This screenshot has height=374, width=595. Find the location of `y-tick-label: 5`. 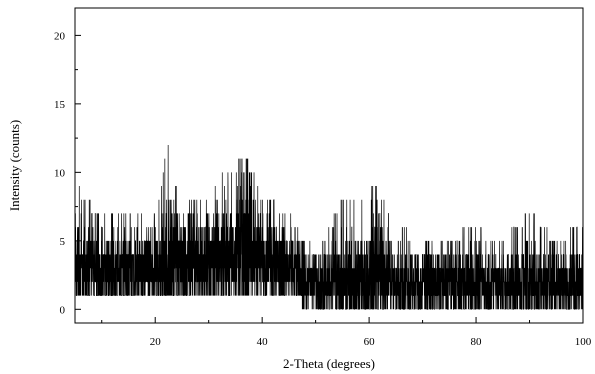

y-tick-label: 5 is located at coordinates (63, 242).